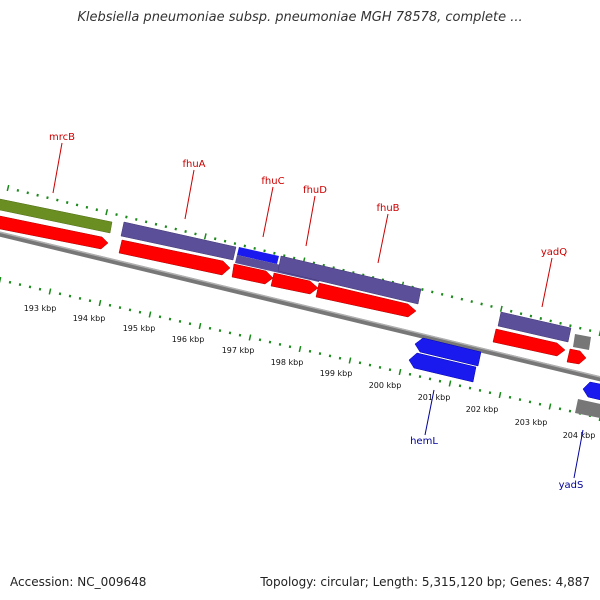  I want to click on feature-mrcB-pseudogene, so click(56, 216).